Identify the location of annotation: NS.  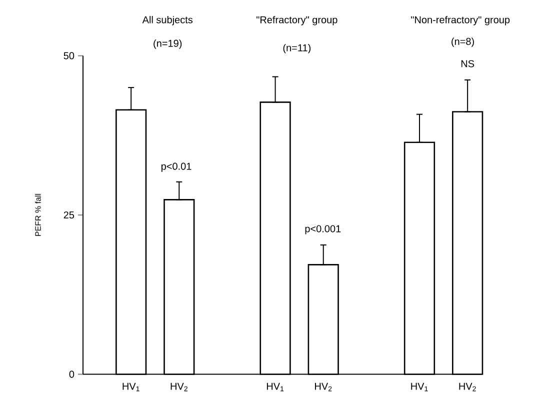
(467, 64).